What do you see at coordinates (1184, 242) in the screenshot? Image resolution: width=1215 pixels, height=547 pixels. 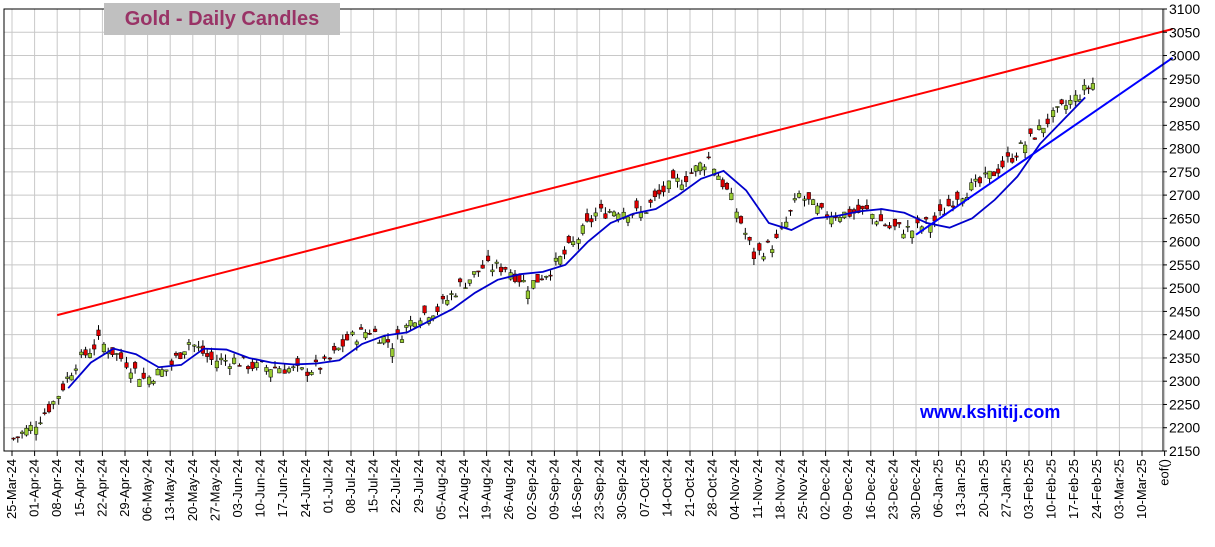 I see `y-tick-label: 2600` at bounding box center [1184, 242].